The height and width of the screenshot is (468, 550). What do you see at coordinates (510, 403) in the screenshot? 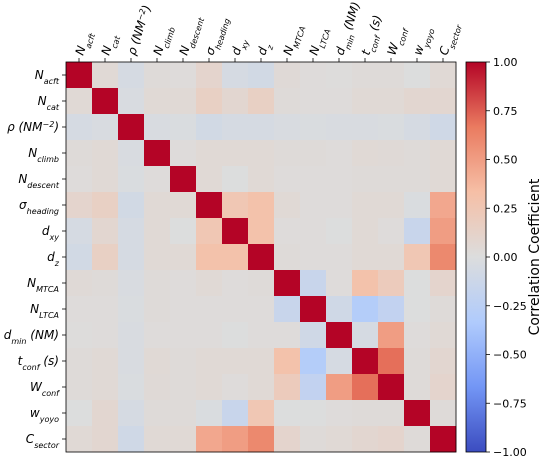
I see `colorbar-tick-label: −0.75` at bounding box center [510, 403].